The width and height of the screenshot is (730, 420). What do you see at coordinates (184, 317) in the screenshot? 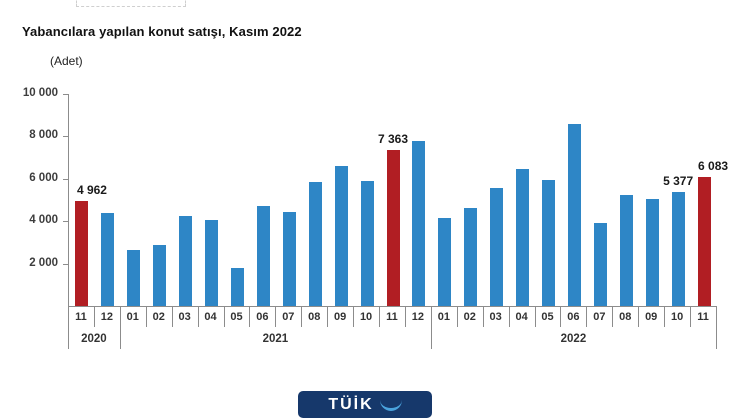
I see `x-tick-label-2021-03: 03` at bounding box center [184, 317].